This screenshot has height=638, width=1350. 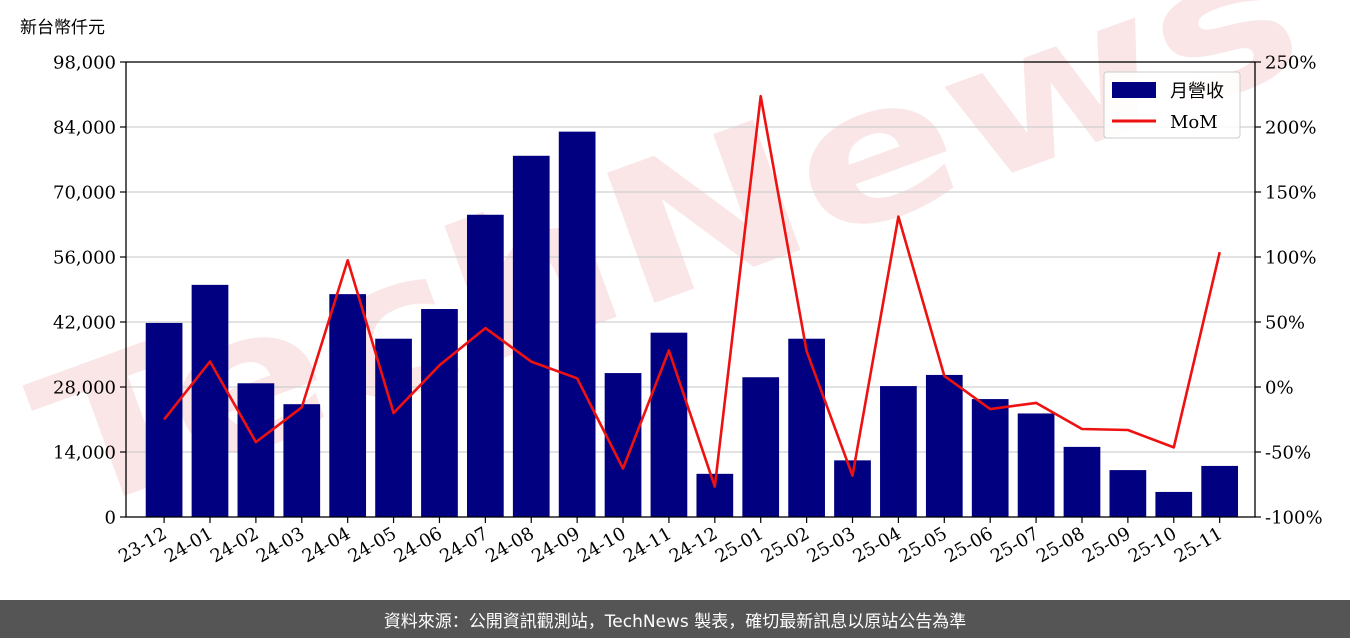 I want to click on x-tick-label: 25-11, so click(x=1198, y=545).